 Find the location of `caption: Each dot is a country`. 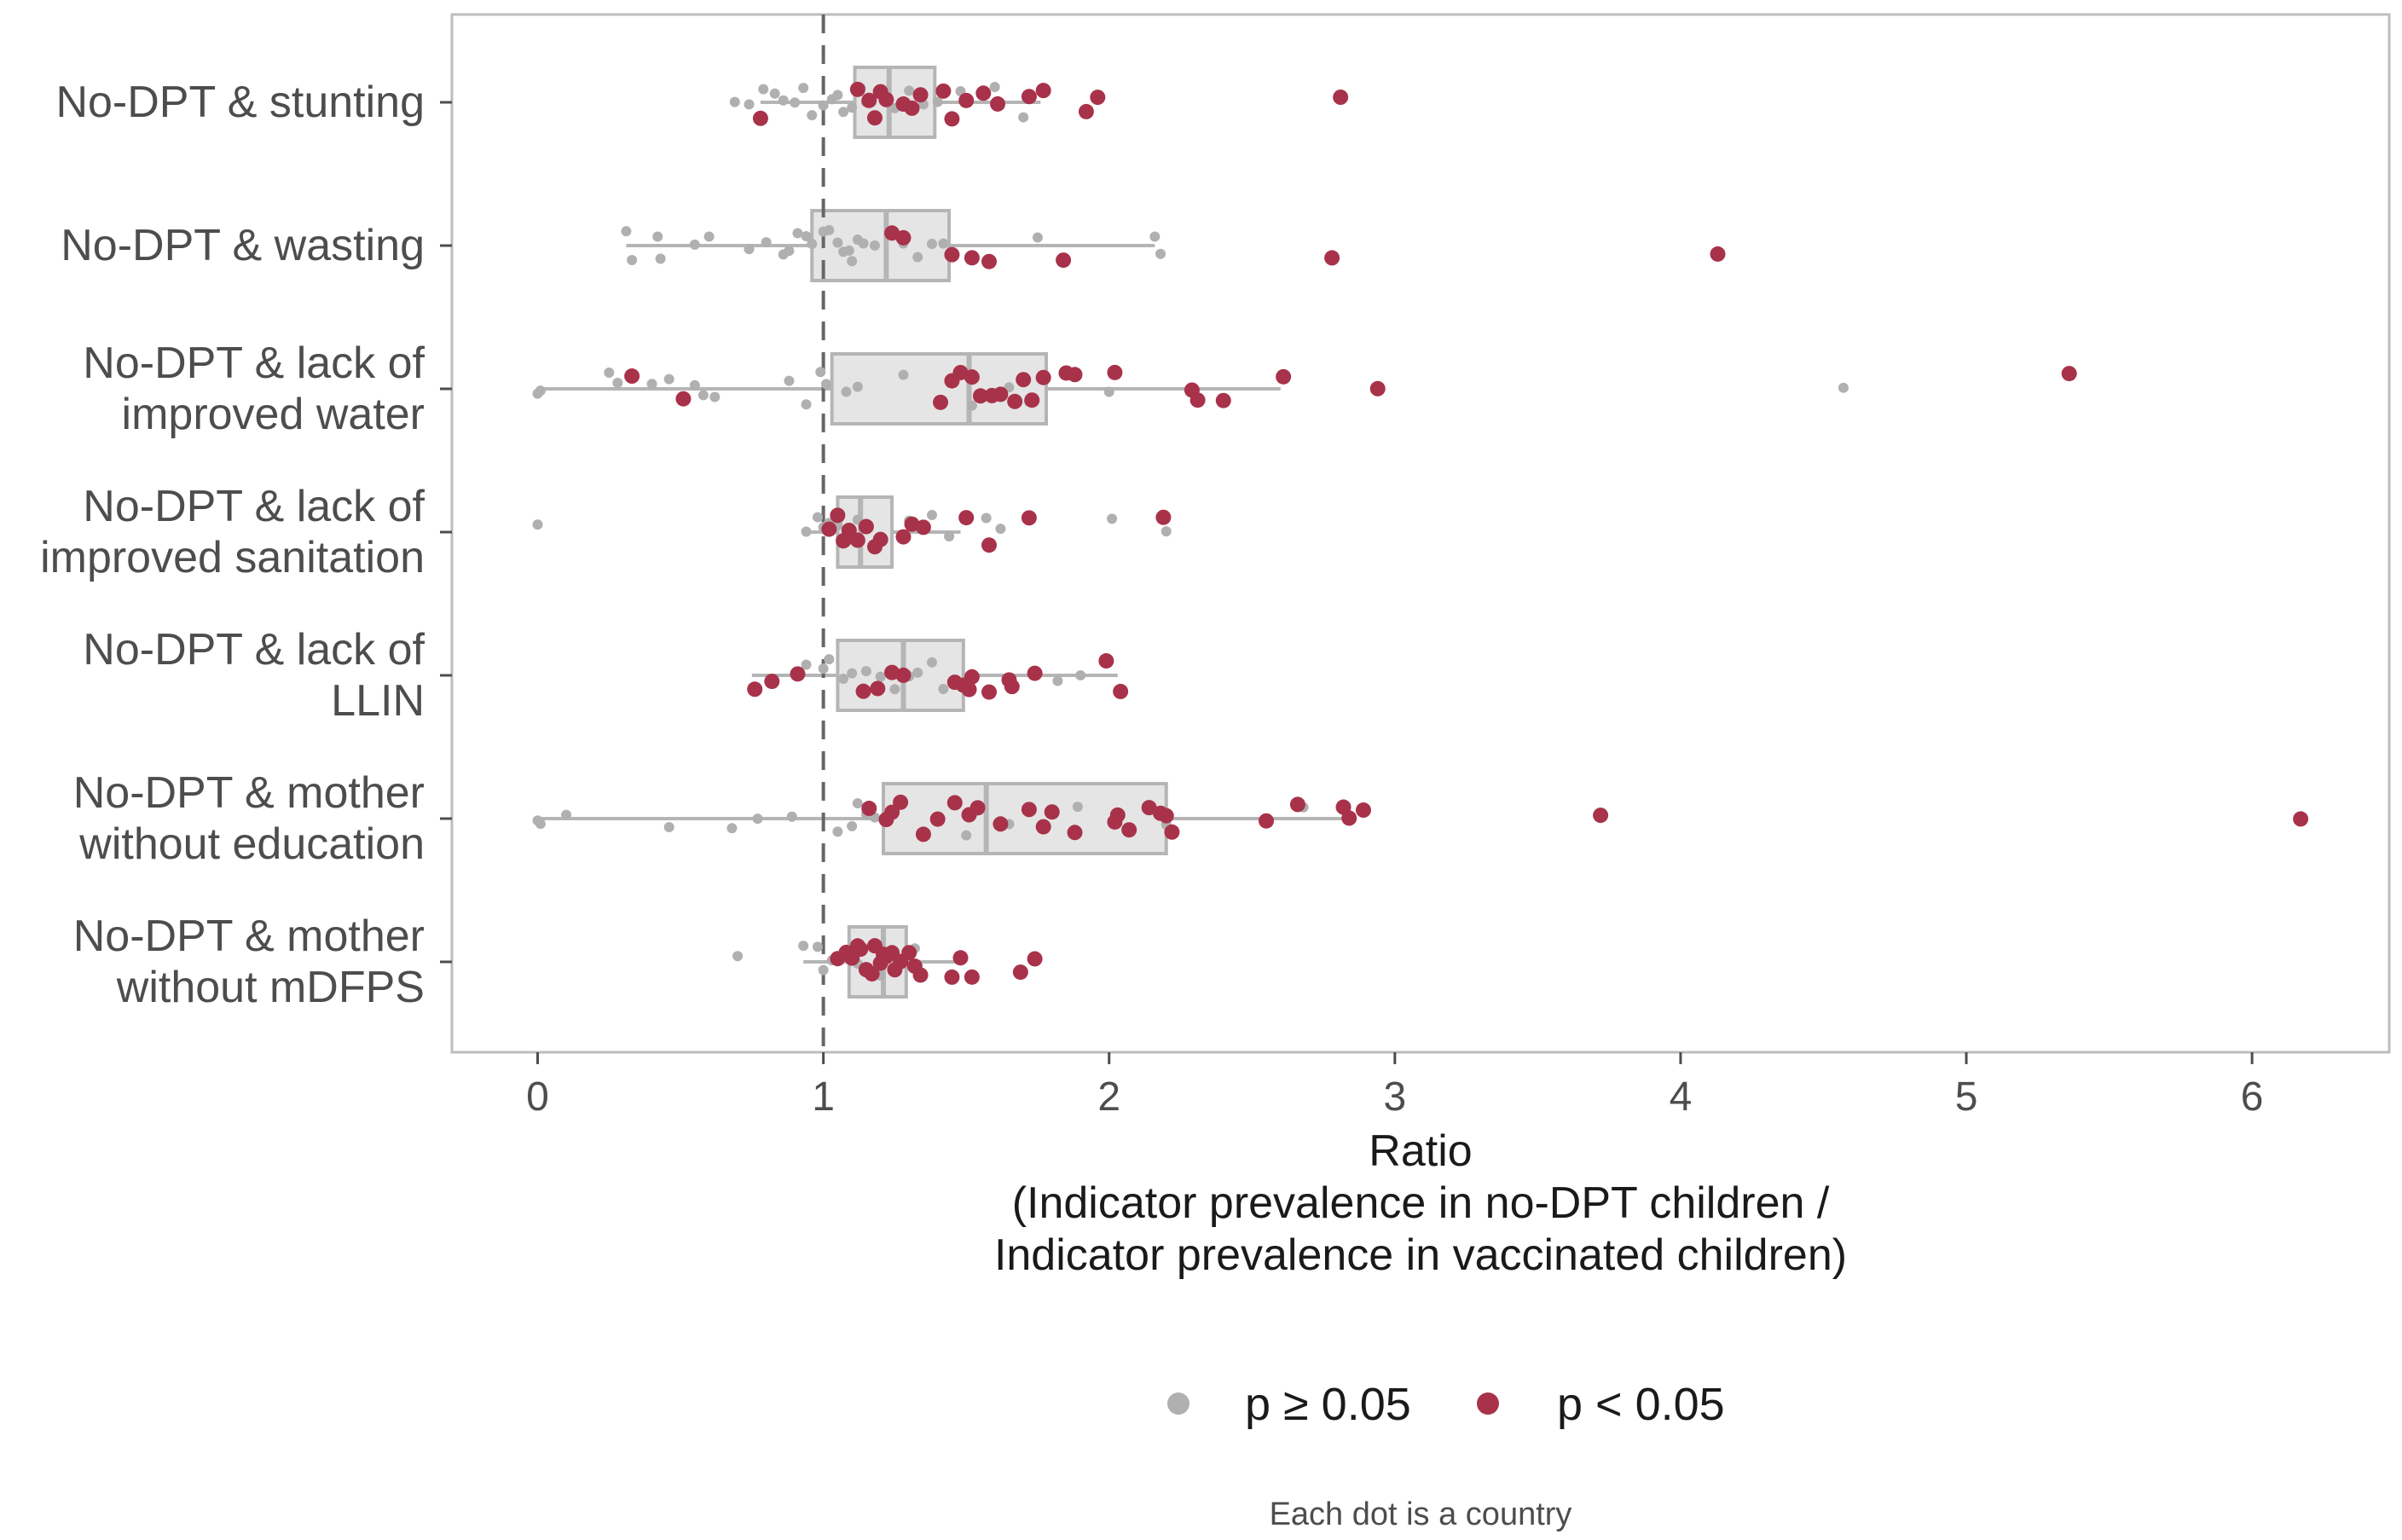

caption: Each dot is a country is located at coordinates (1421, 1514).